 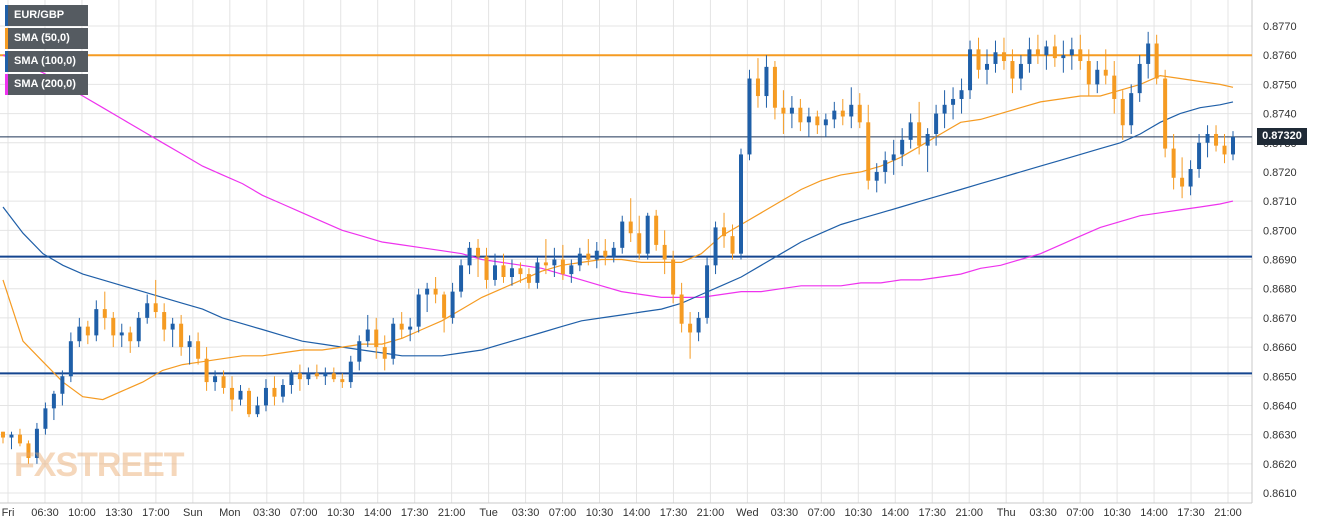 What do you see at coordinates (46, 61) in the screenshot?
I see `legend-item-sma100: SMA (100,0)` at bounding box center [46, 61].